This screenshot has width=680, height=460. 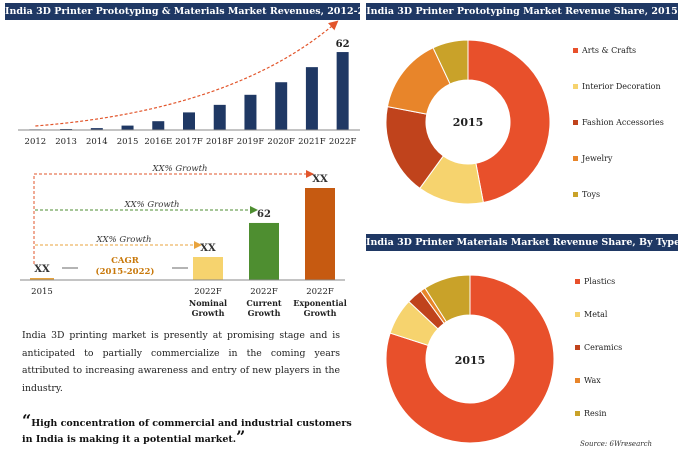 What do you see at coordinates (599, 281) in the screenshot?
I see `legend-label: Plastics` at bounding box center [599, 281].